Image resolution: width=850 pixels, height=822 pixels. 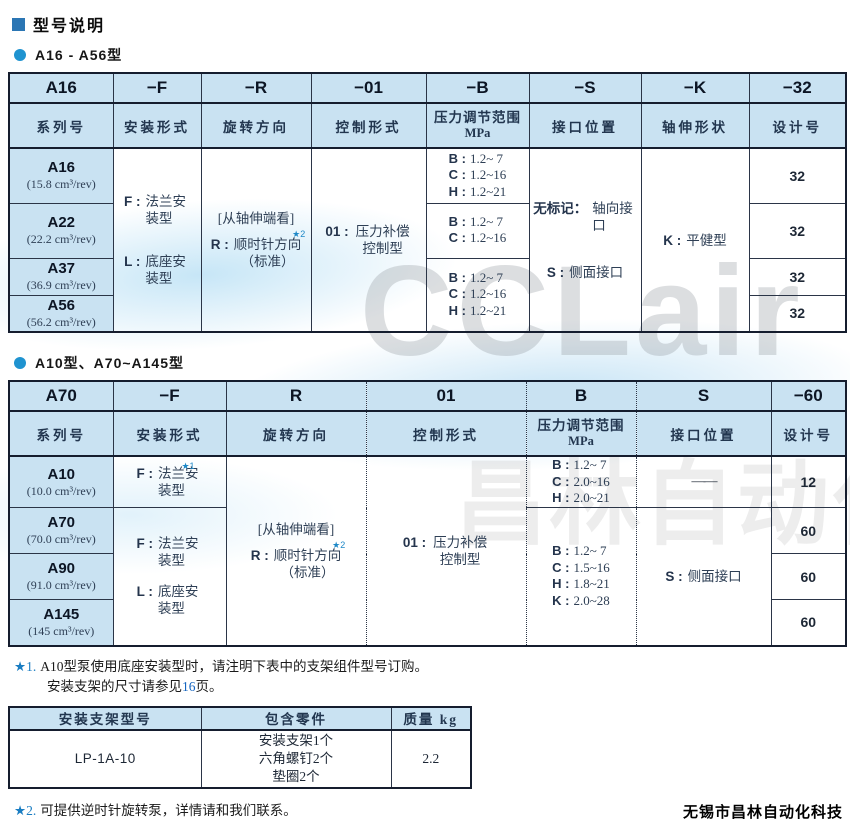 I want to click on pressure-line: C :2.0~16, so click(x=581, y=481).